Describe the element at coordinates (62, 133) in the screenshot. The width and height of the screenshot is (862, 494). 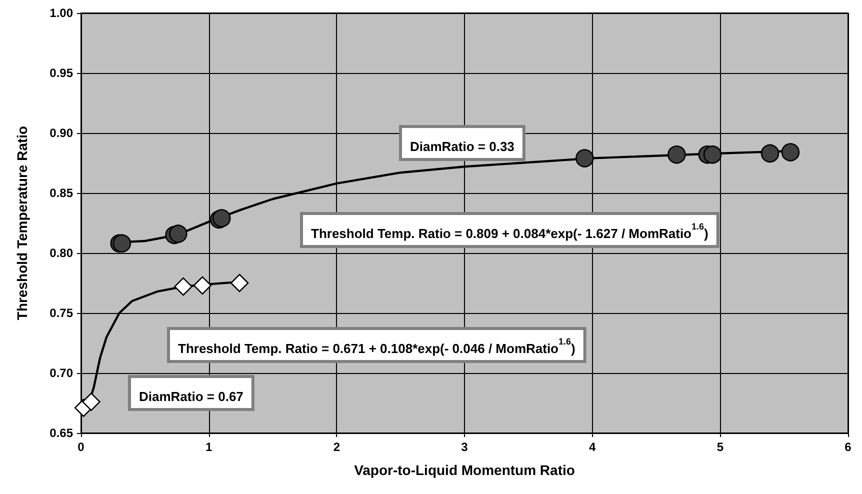
I see `y-tick-label: 0.90` at that location.